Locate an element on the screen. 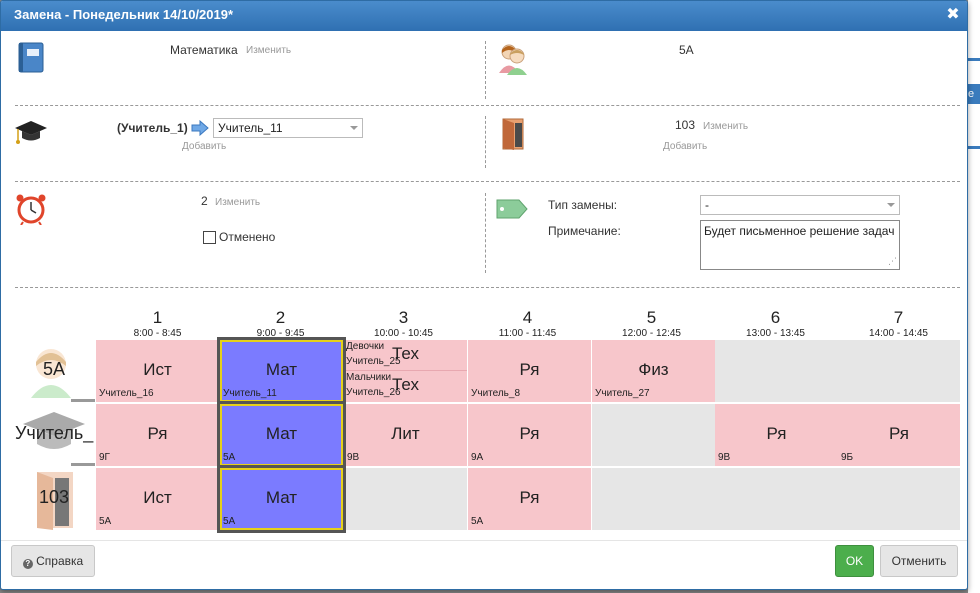  period-time: 8:00 - 8:45 is located at coordinates (157, 333).